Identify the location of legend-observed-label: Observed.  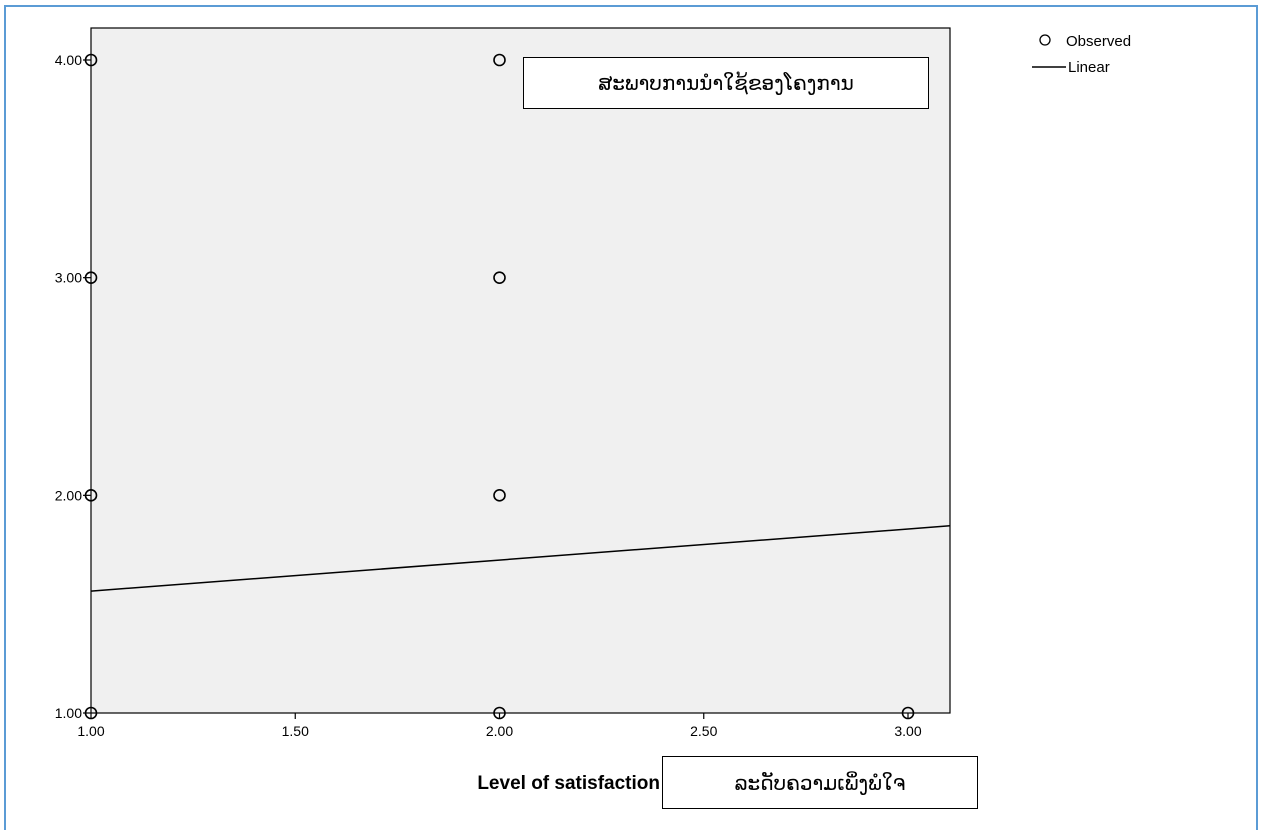
(1098, 41).